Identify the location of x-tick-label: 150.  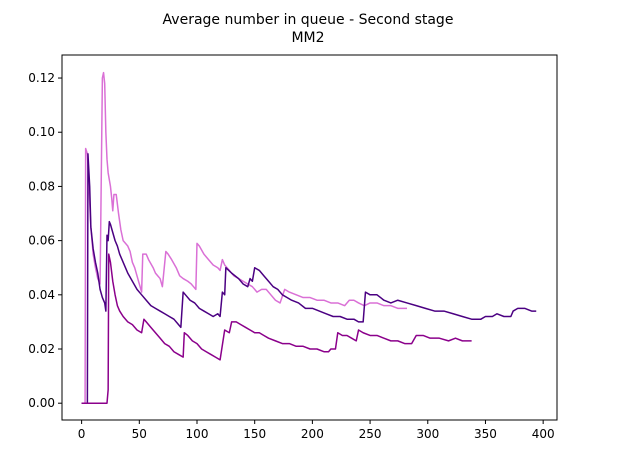
(254, 434).